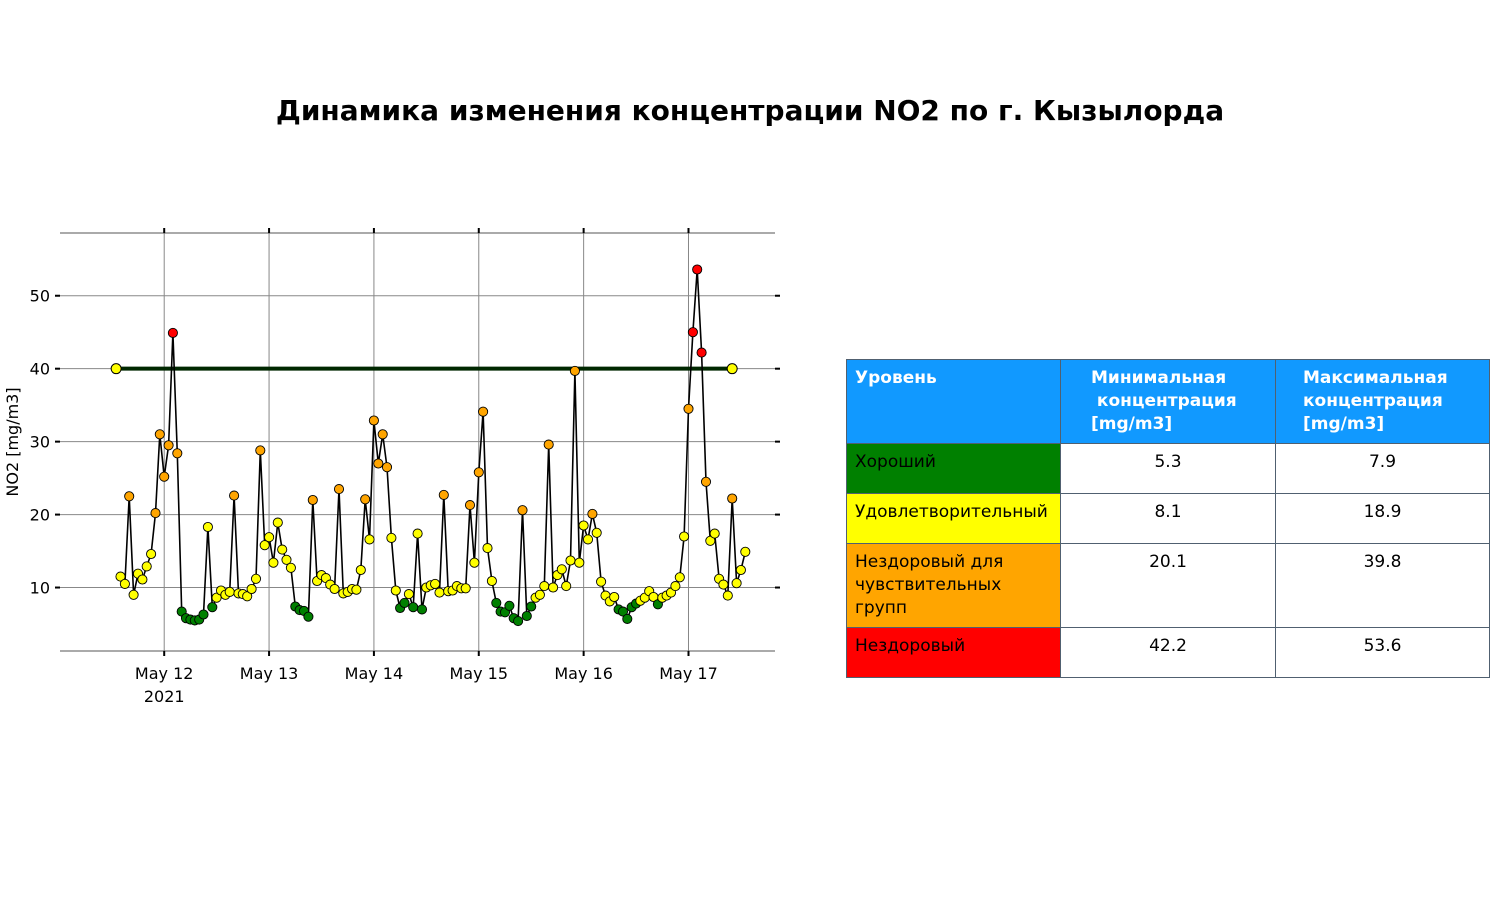 This screenshot has height=900, width=1500. I want to click on max-cell: 53.6, so click(1382, 652).